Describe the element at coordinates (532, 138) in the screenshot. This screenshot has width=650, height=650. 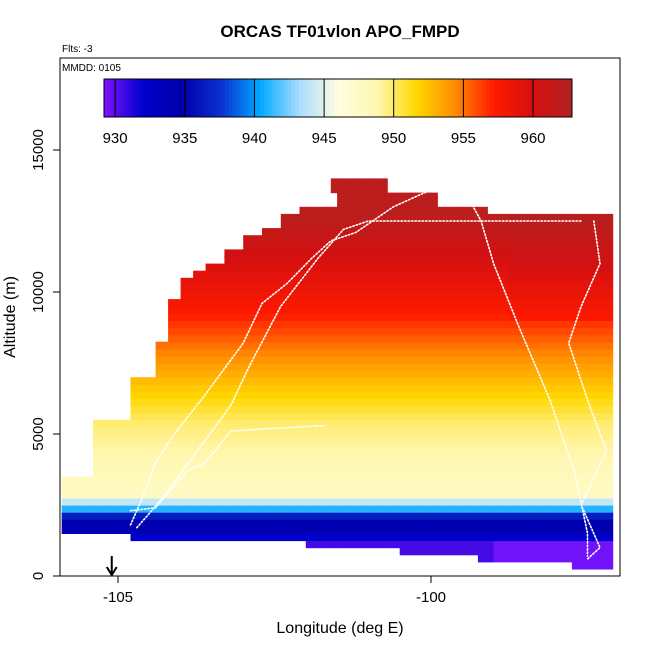
I see `colorbar-tick-label: 960` at that location.